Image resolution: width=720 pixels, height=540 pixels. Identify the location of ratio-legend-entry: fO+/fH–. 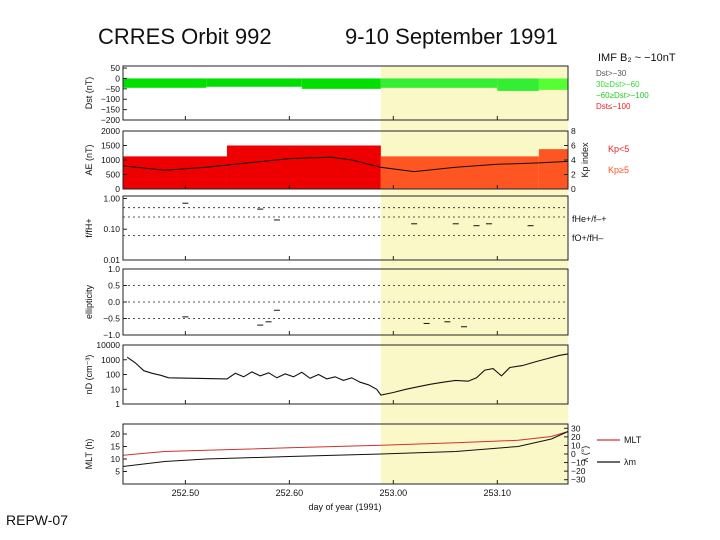
(587, 238).